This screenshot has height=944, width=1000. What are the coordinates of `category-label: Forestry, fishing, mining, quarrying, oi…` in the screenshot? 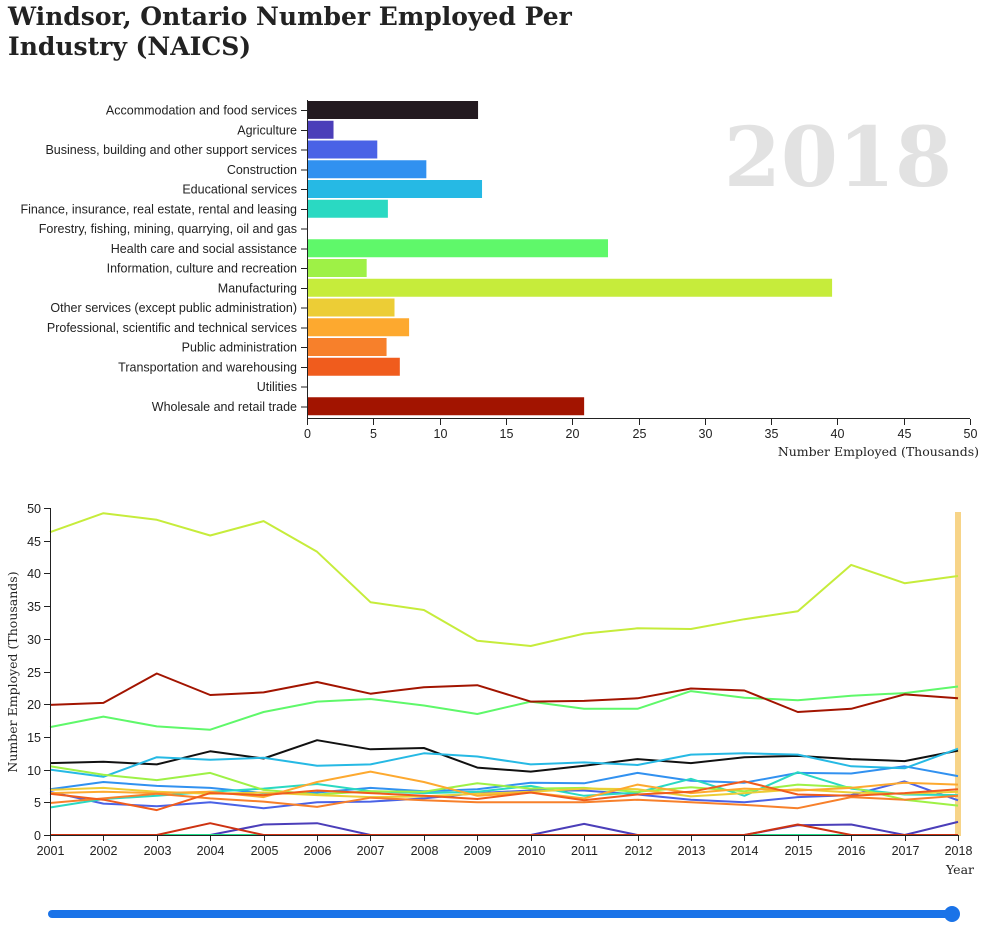 It's located at (168, 229).